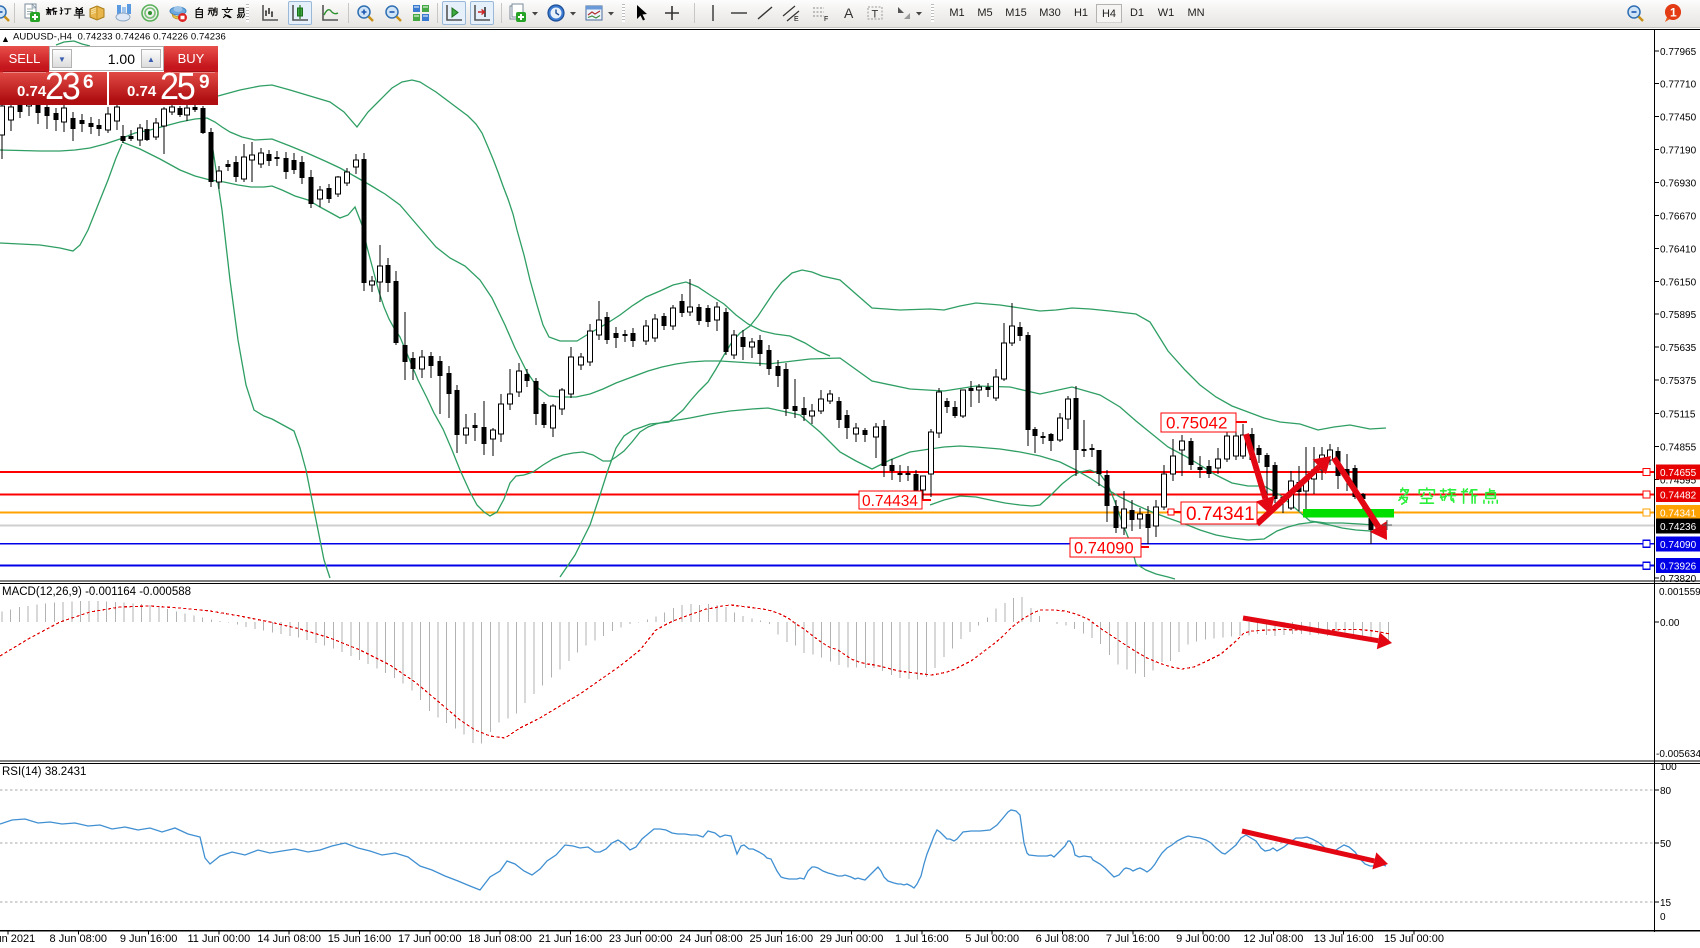 This screenshot has width=1700, height=948. What do you see at coordinates (1678, 84) in the screenshot?
I see `svg-text: 0.77710` at bounding box center [1678, 84].